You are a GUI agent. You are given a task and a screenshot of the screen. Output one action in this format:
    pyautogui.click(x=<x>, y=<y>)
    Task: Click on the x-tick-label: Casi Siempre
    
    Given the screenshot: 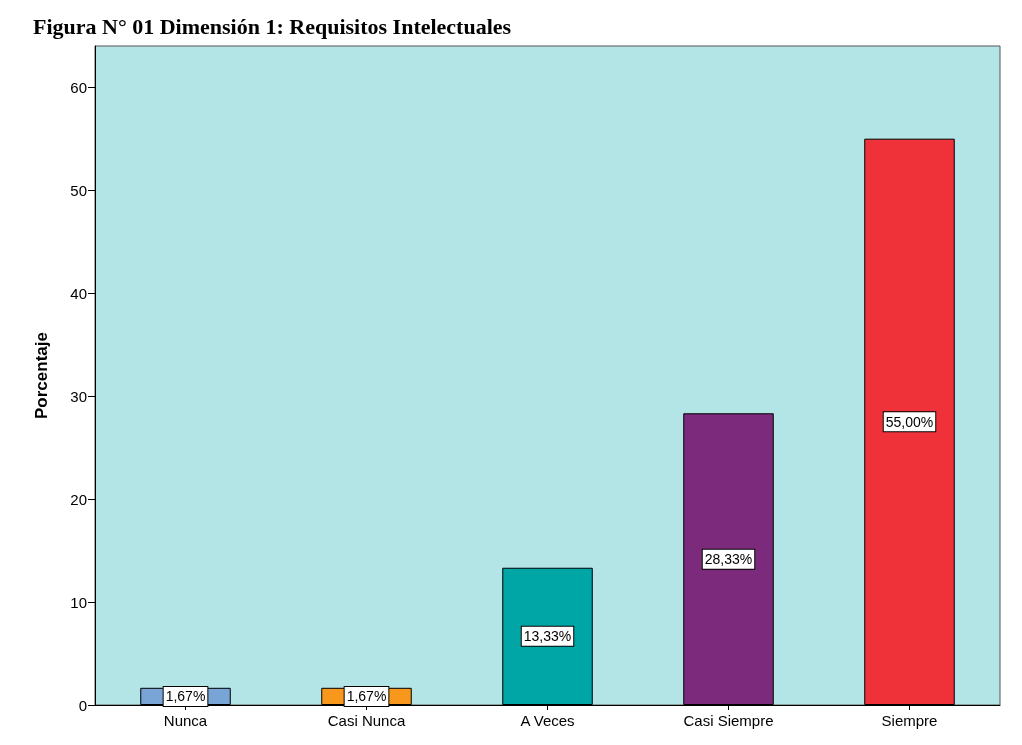 What is the action you would take?
    pyautogui.click(x=728, y=720)
    